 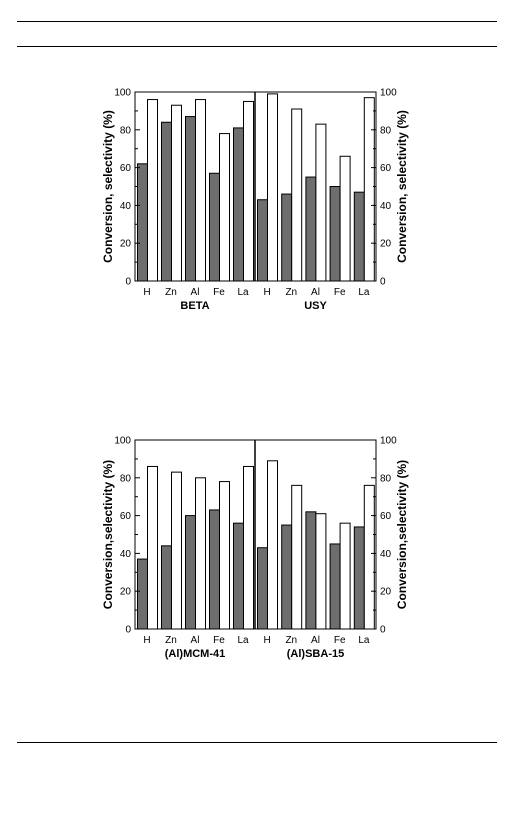 What do you see at coordinates (345, 576) in the screenshot?
I see `chart2-p2-bar-fe-s2` at bounding box center [345, 576].